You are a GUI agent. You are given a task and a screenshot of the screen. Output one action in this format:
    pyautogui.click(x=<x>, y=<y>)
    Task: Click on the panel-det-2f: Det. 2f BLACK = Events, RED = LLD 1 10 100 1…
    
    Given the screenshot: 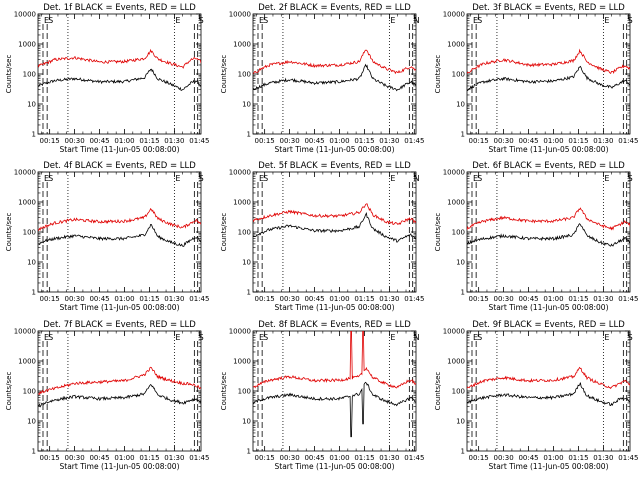 What is the action you would take?
    pyautogui.click(x=322, y=78)
    